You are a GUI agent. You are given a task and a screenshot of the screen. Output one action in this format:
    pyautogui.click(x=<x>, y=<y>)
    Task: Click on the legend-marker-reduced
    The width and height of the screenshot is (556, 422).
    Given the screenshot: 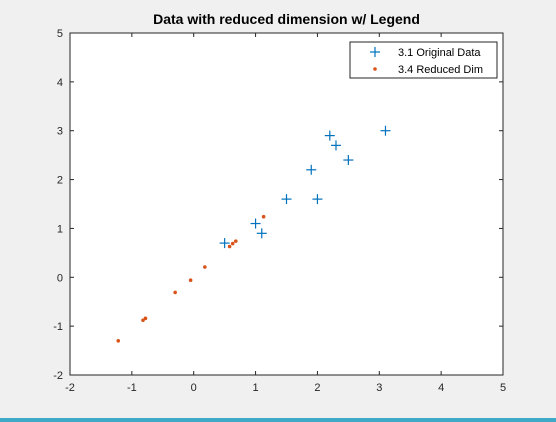 What is the action you would take?
    pyautogui.click(x=375, y=69)
    